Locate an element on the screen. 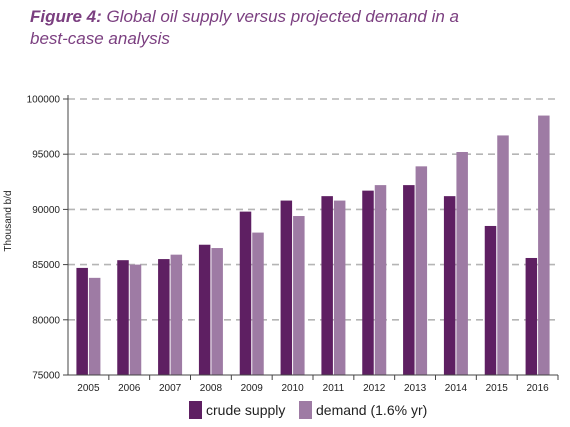 This screenshot has height=427, width=570. x-tick-label: 2005 is located at coordinates (88, 388).